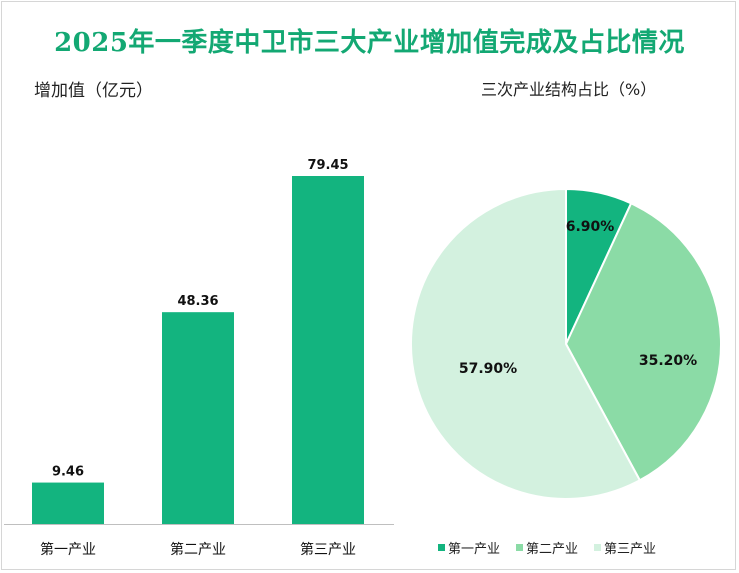 The width and height of the screenshot is (739, 573). What do you see at coordinates (668, 361) in the screenshot?
I see `pie-slice-label: 35.20%` at bounding box center [668, 361].